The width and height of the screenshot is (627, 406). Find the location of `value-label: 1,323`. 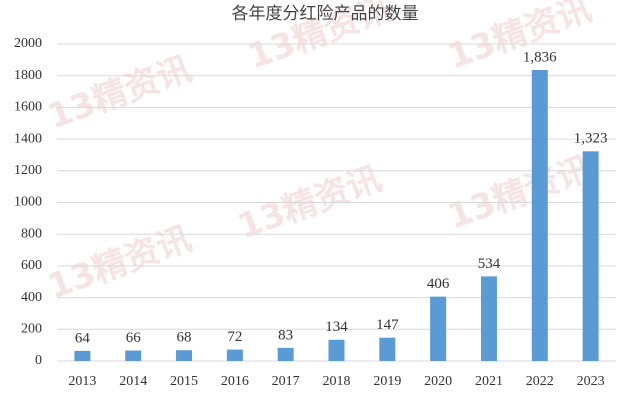

value-label: 1,323 is located at coordinates (591, 139).